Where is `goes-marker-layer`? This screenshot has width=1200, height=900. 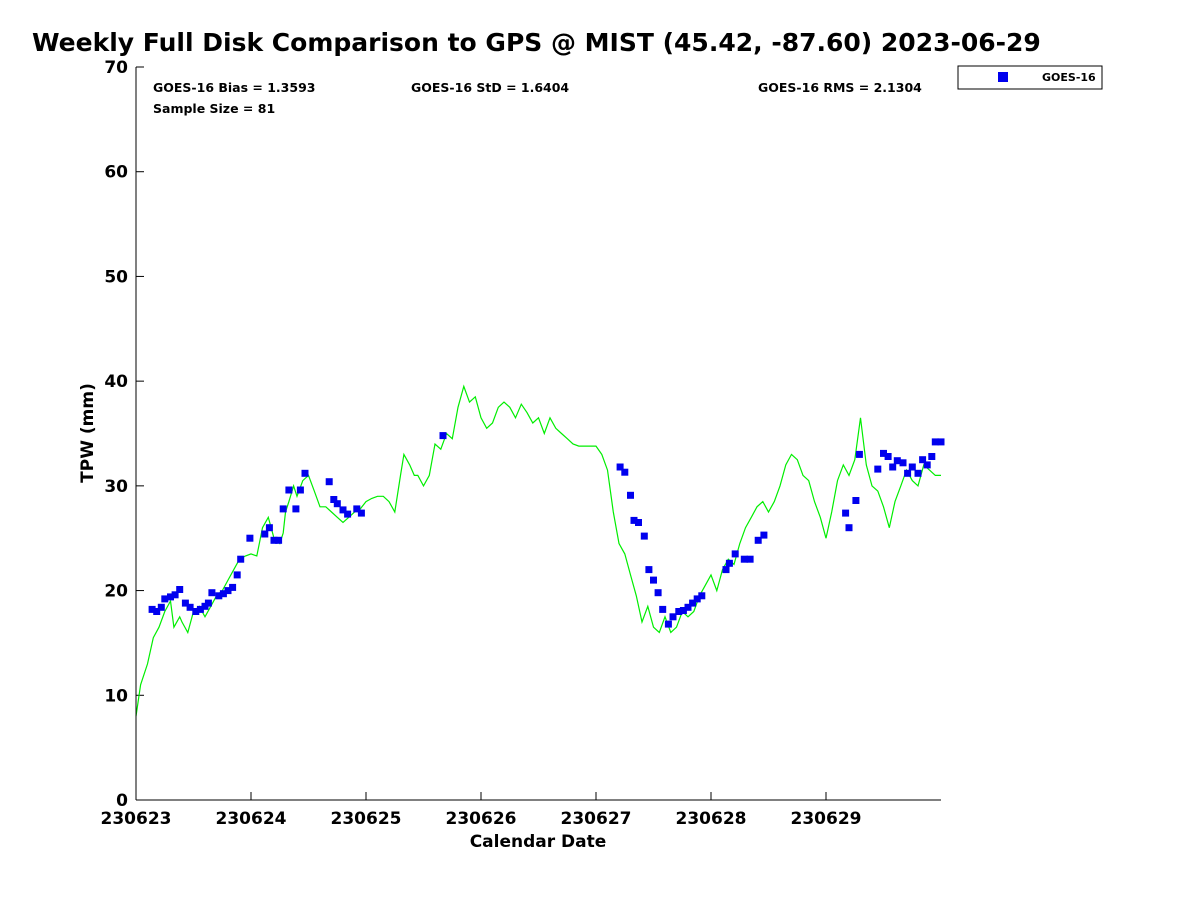 goes-marker-layer is located at coordinates (546, 530).